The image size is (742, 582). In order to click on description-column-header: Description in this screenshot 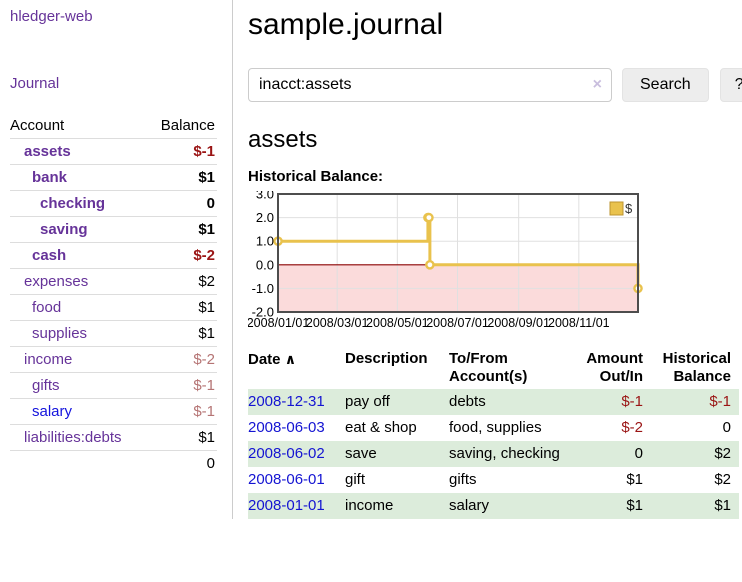, I will do `click(386, 358)`.